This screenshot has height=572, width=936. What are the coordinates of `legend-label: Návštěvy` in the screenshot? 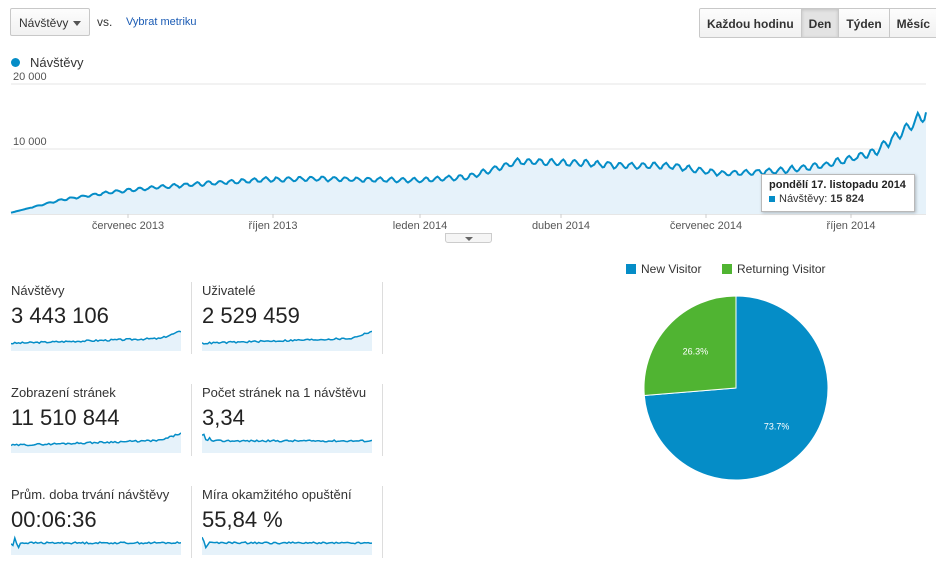 It's located at (57, 62).